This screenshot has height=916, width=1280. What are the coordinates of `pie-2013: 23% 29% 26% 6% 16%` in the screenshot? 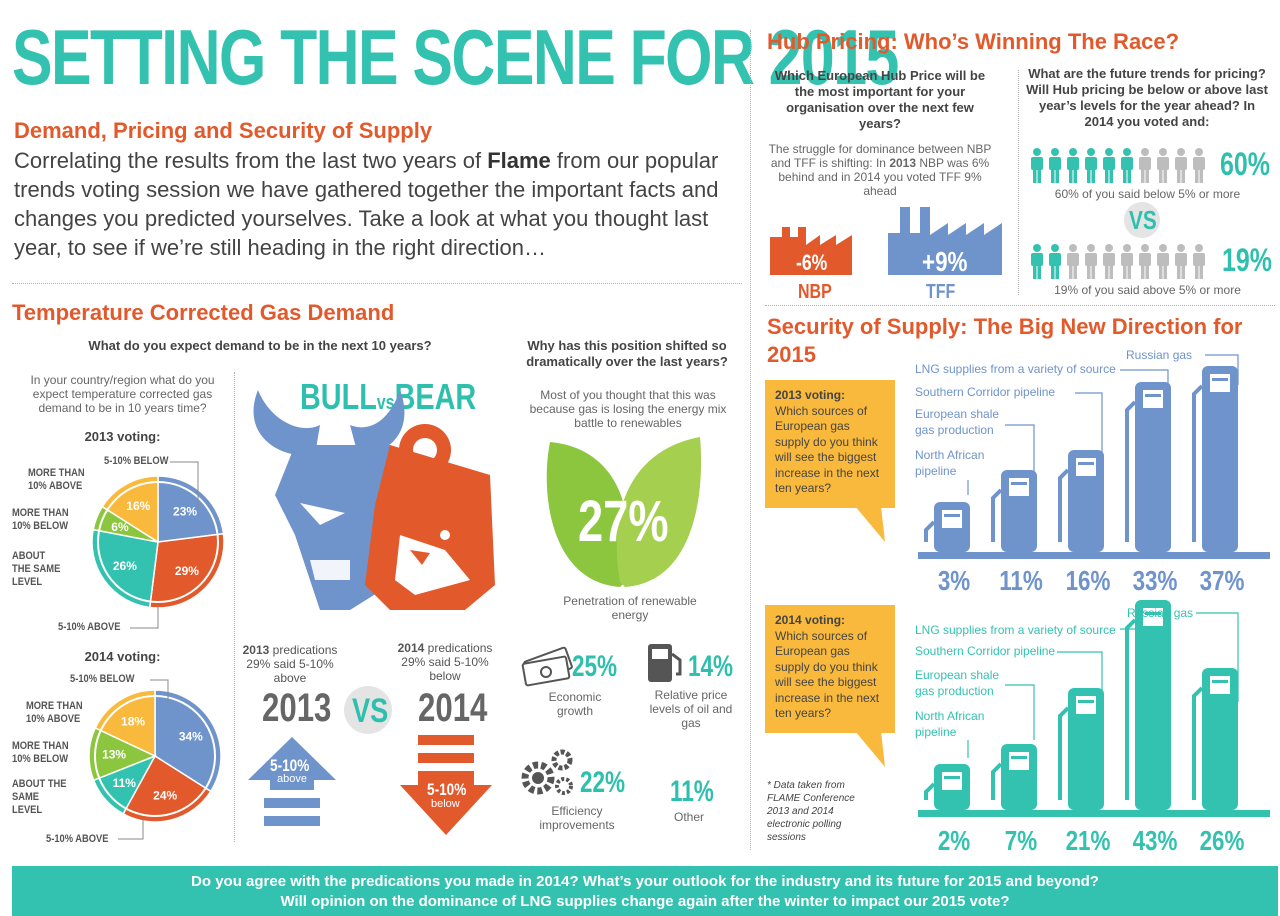 It's located at (158, 542).